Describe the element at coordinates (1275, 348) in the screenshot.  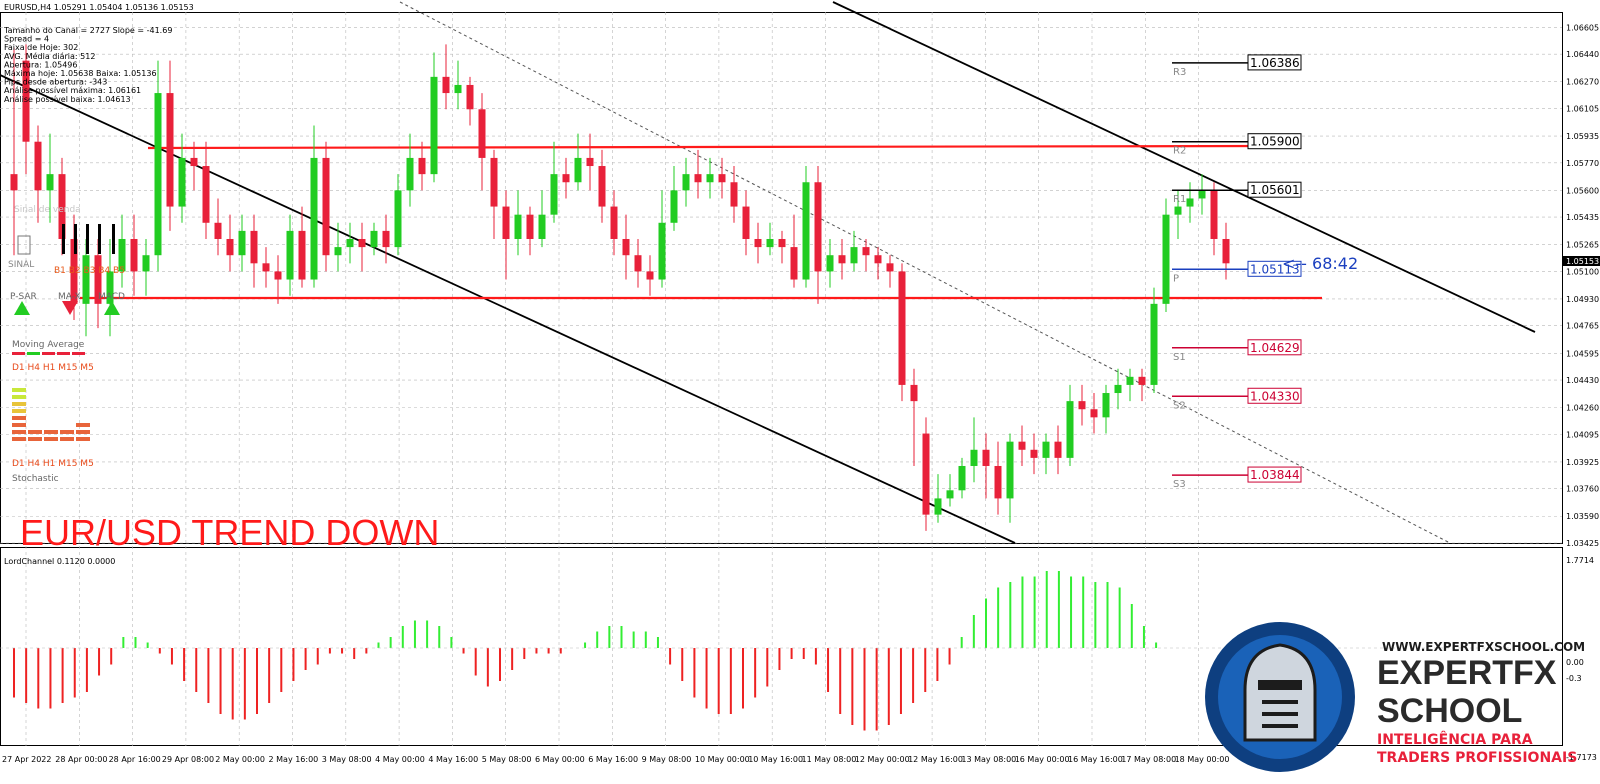
I see `pivot-price: 1.04629` at that location.